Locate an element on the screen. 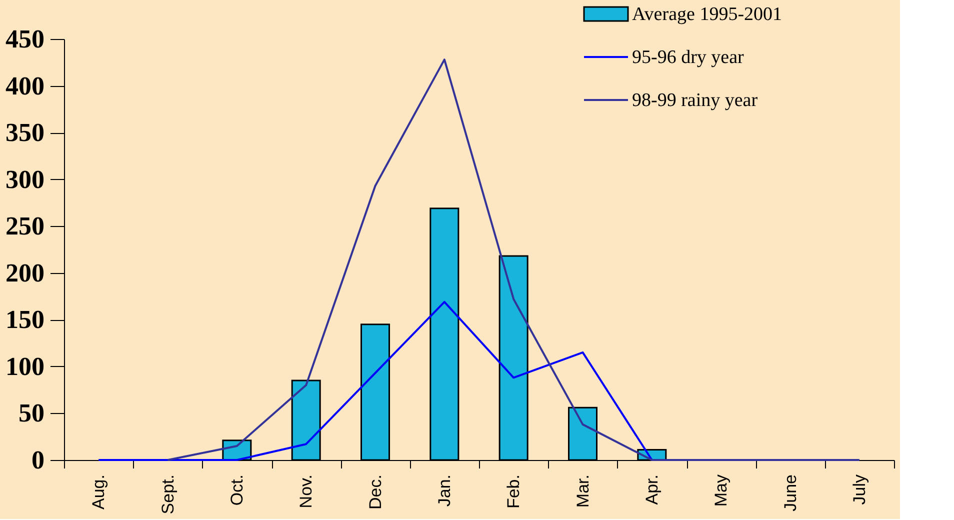 Image resolution: width=954 pixels, height=520 pixels. y-tick-label: 400 is located at coordinates (25, 85).